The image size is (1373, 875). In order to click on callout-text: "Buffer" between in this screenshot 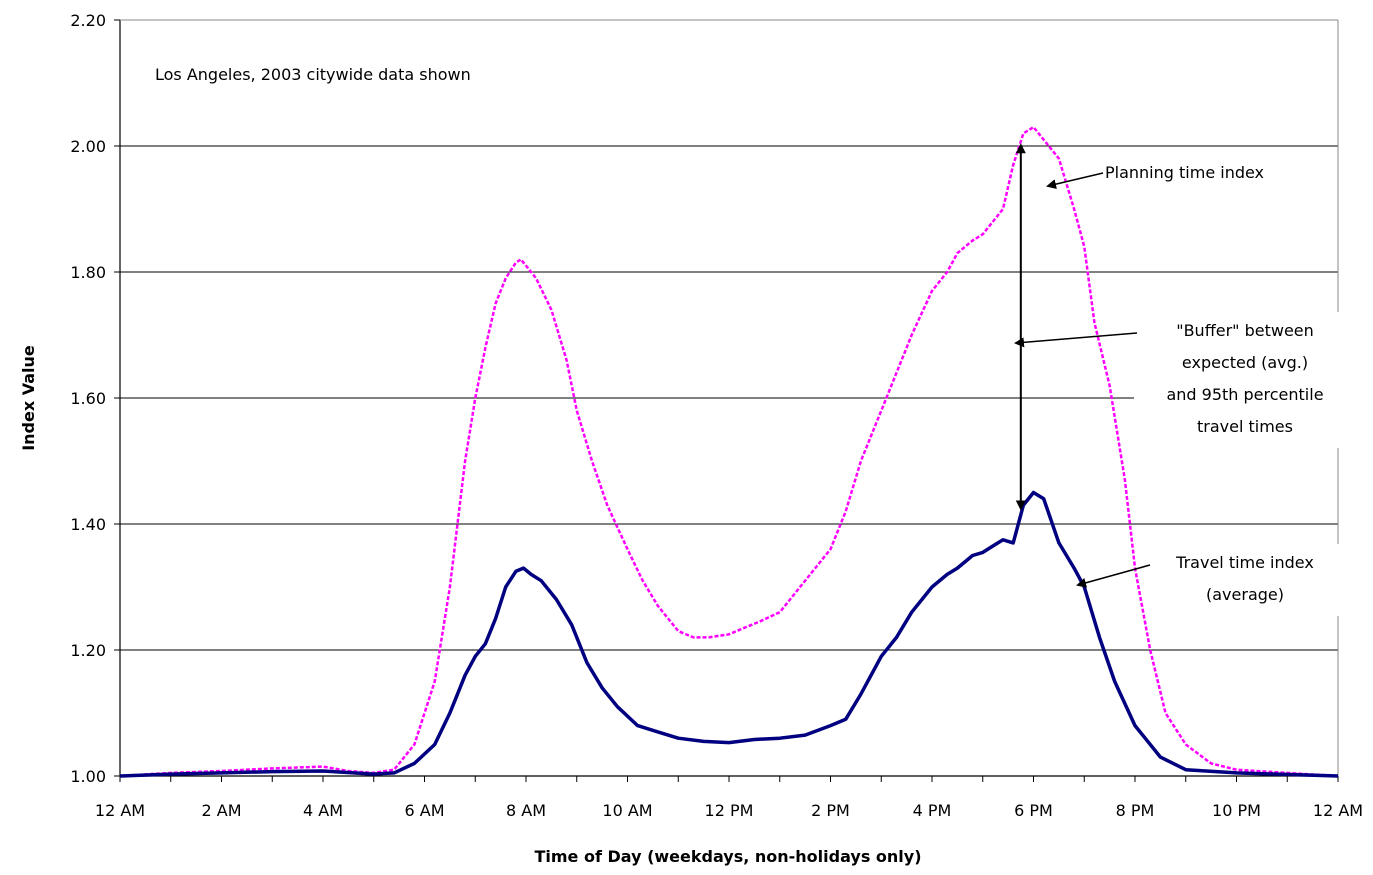, I will do `click(1245, 330)`.